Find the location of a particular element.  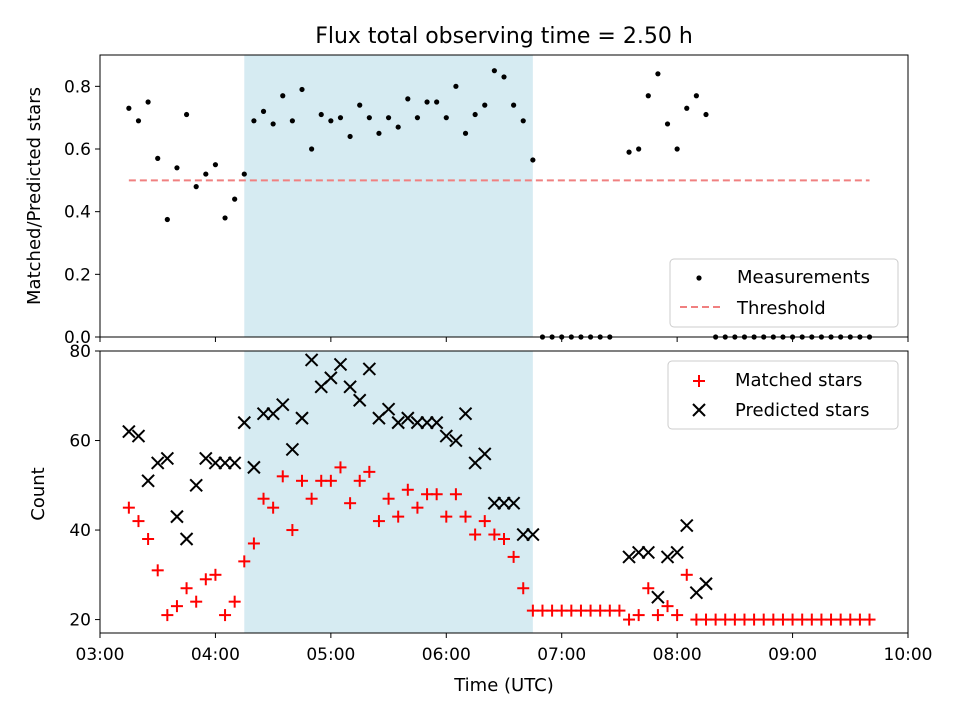

ratio-y-ticks: 0.0 0.2 0.4 0.6 0.8 is located at coordinates (82, 212).